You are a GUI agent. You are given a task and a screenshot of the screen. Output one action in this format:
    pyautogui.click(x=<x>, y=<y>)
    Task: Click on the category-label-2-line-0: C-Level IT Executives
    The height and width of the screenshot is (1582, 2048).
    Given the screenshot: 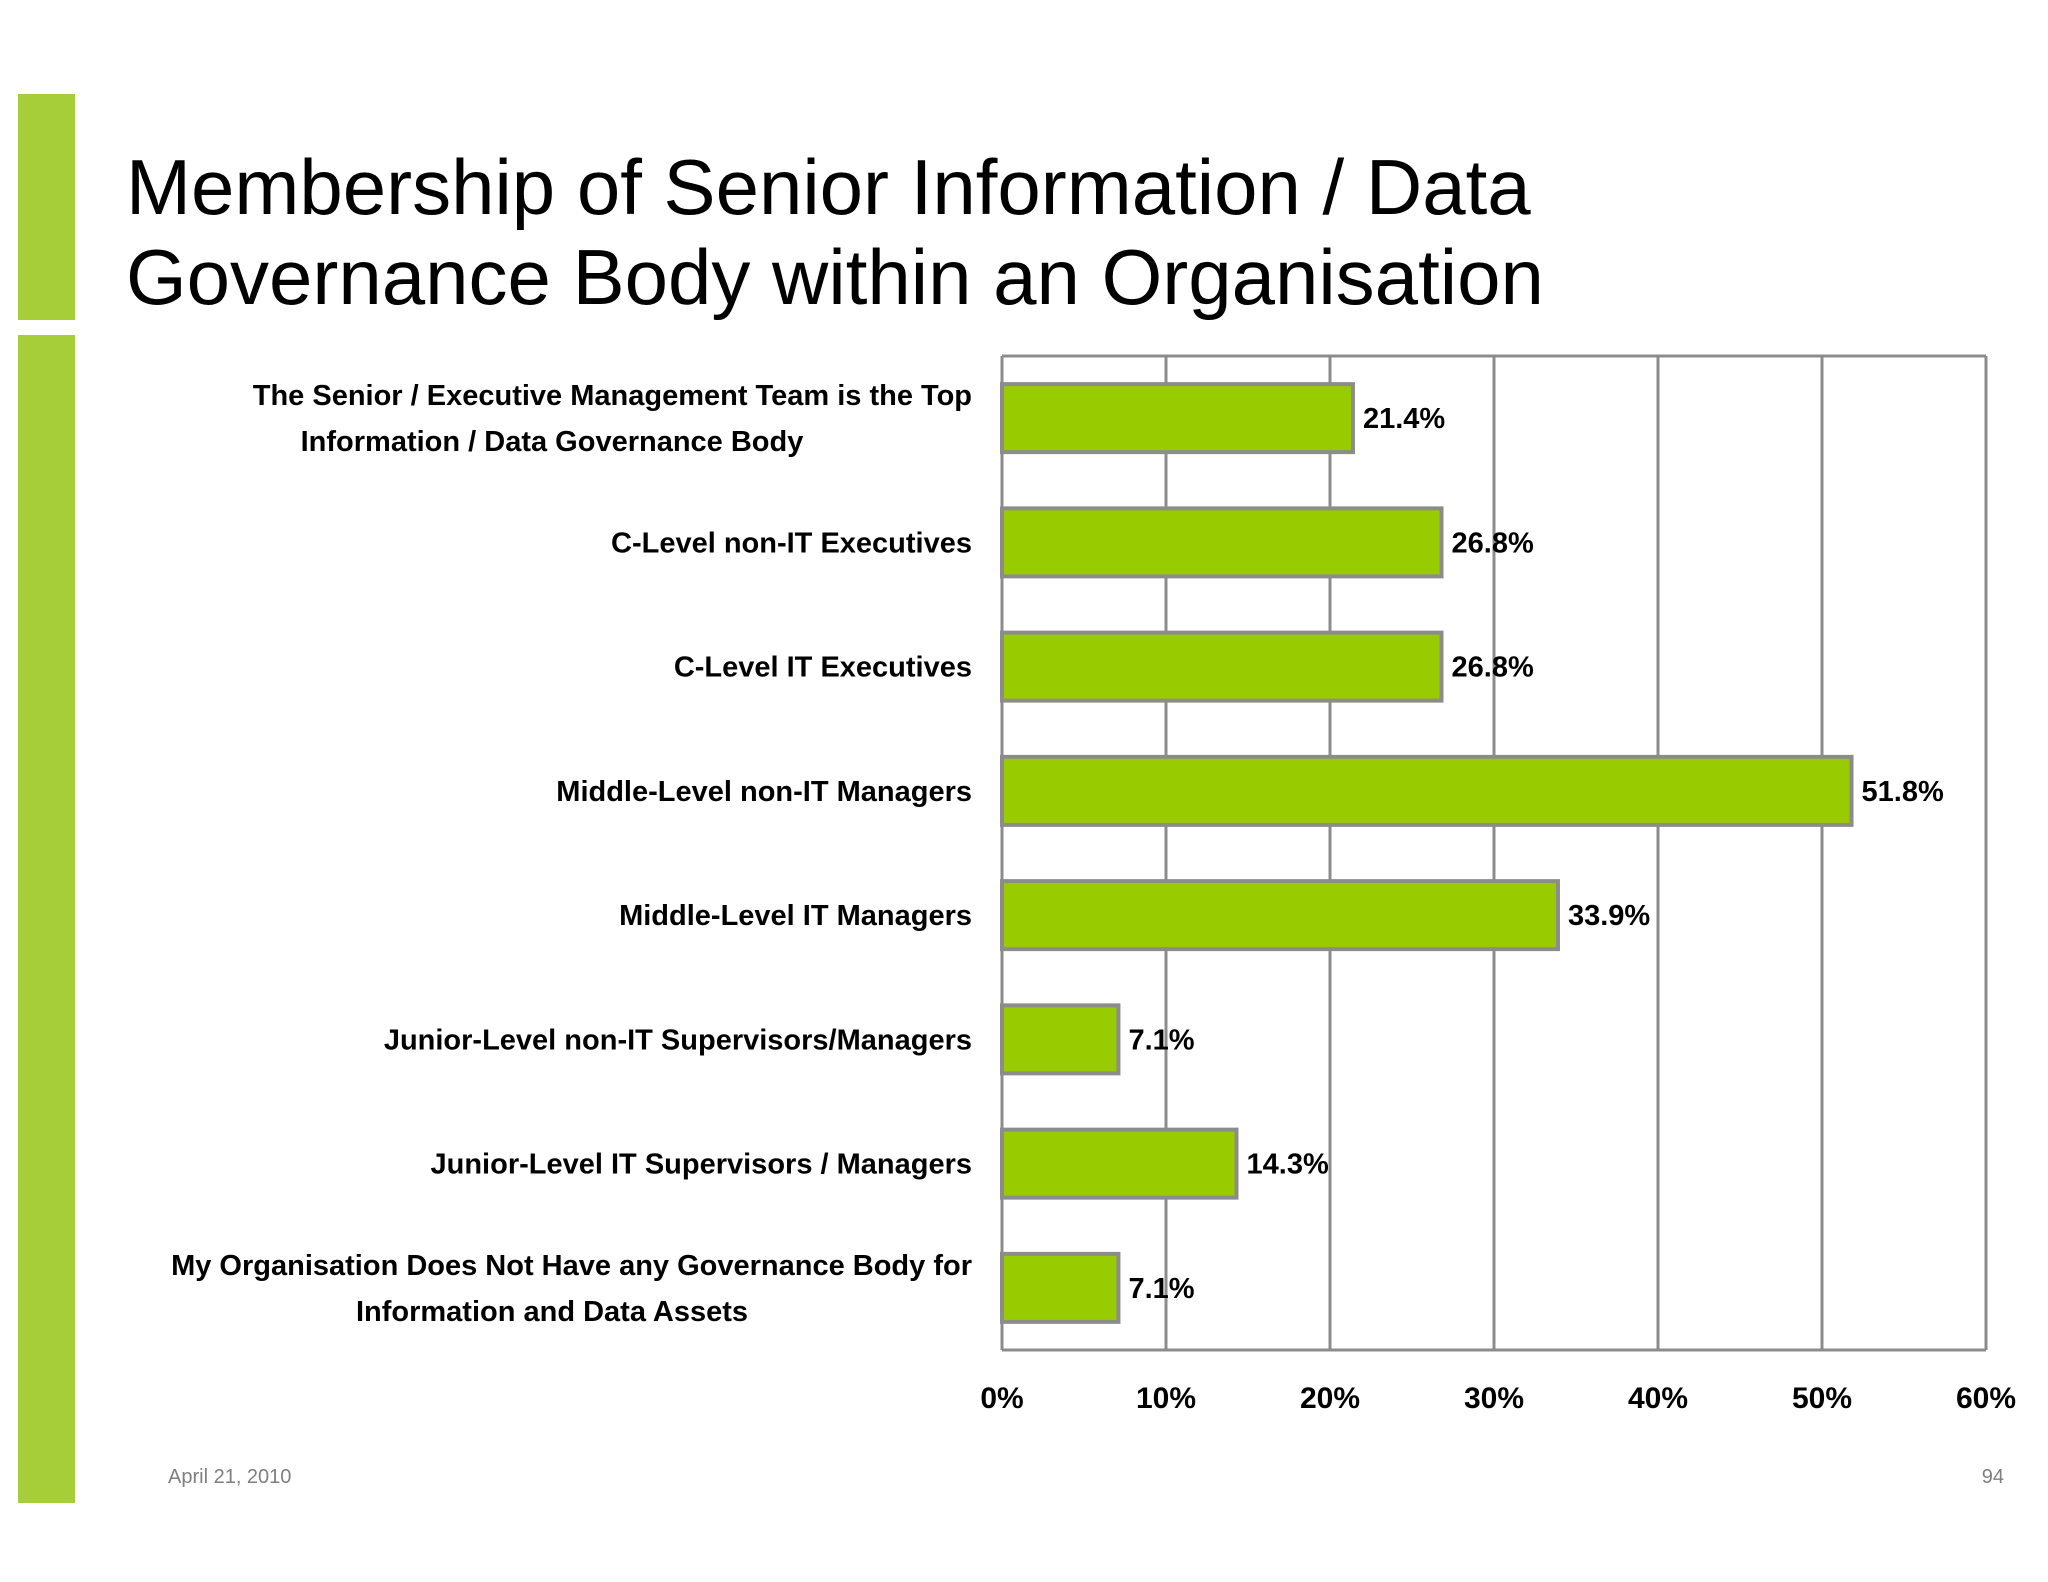 What is the action you would take?
    pyautogui.click(x=823, y=668)
    